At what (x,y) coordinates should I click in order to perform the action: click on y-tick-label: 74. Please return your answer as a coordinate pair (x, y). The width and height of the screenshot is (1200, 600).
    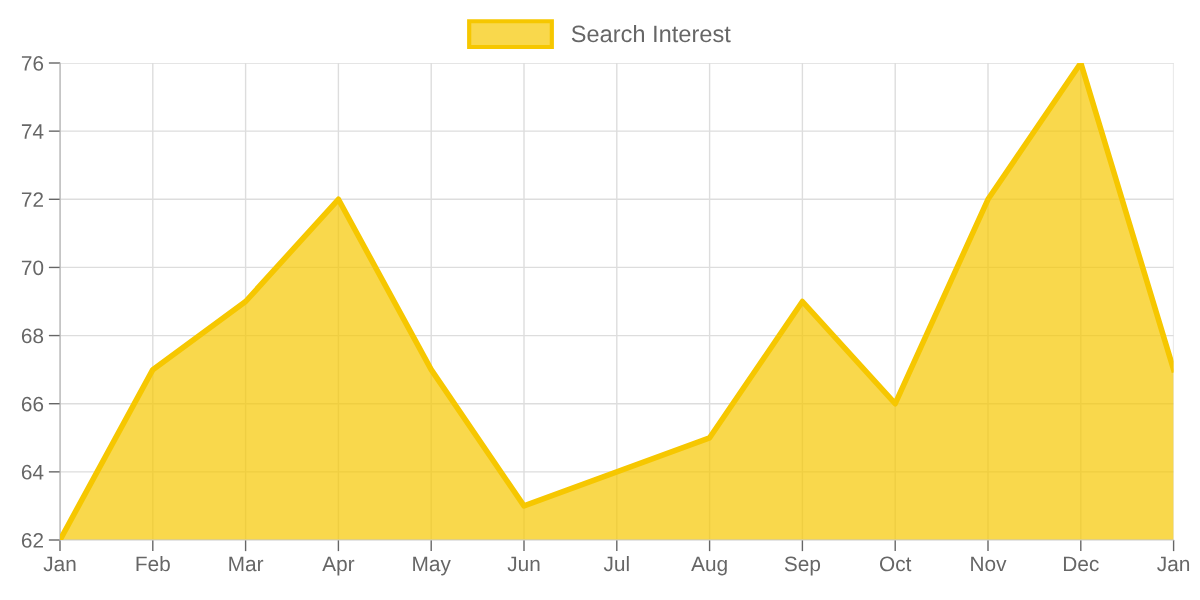
    Looking at the image, I should click on (32, 131).